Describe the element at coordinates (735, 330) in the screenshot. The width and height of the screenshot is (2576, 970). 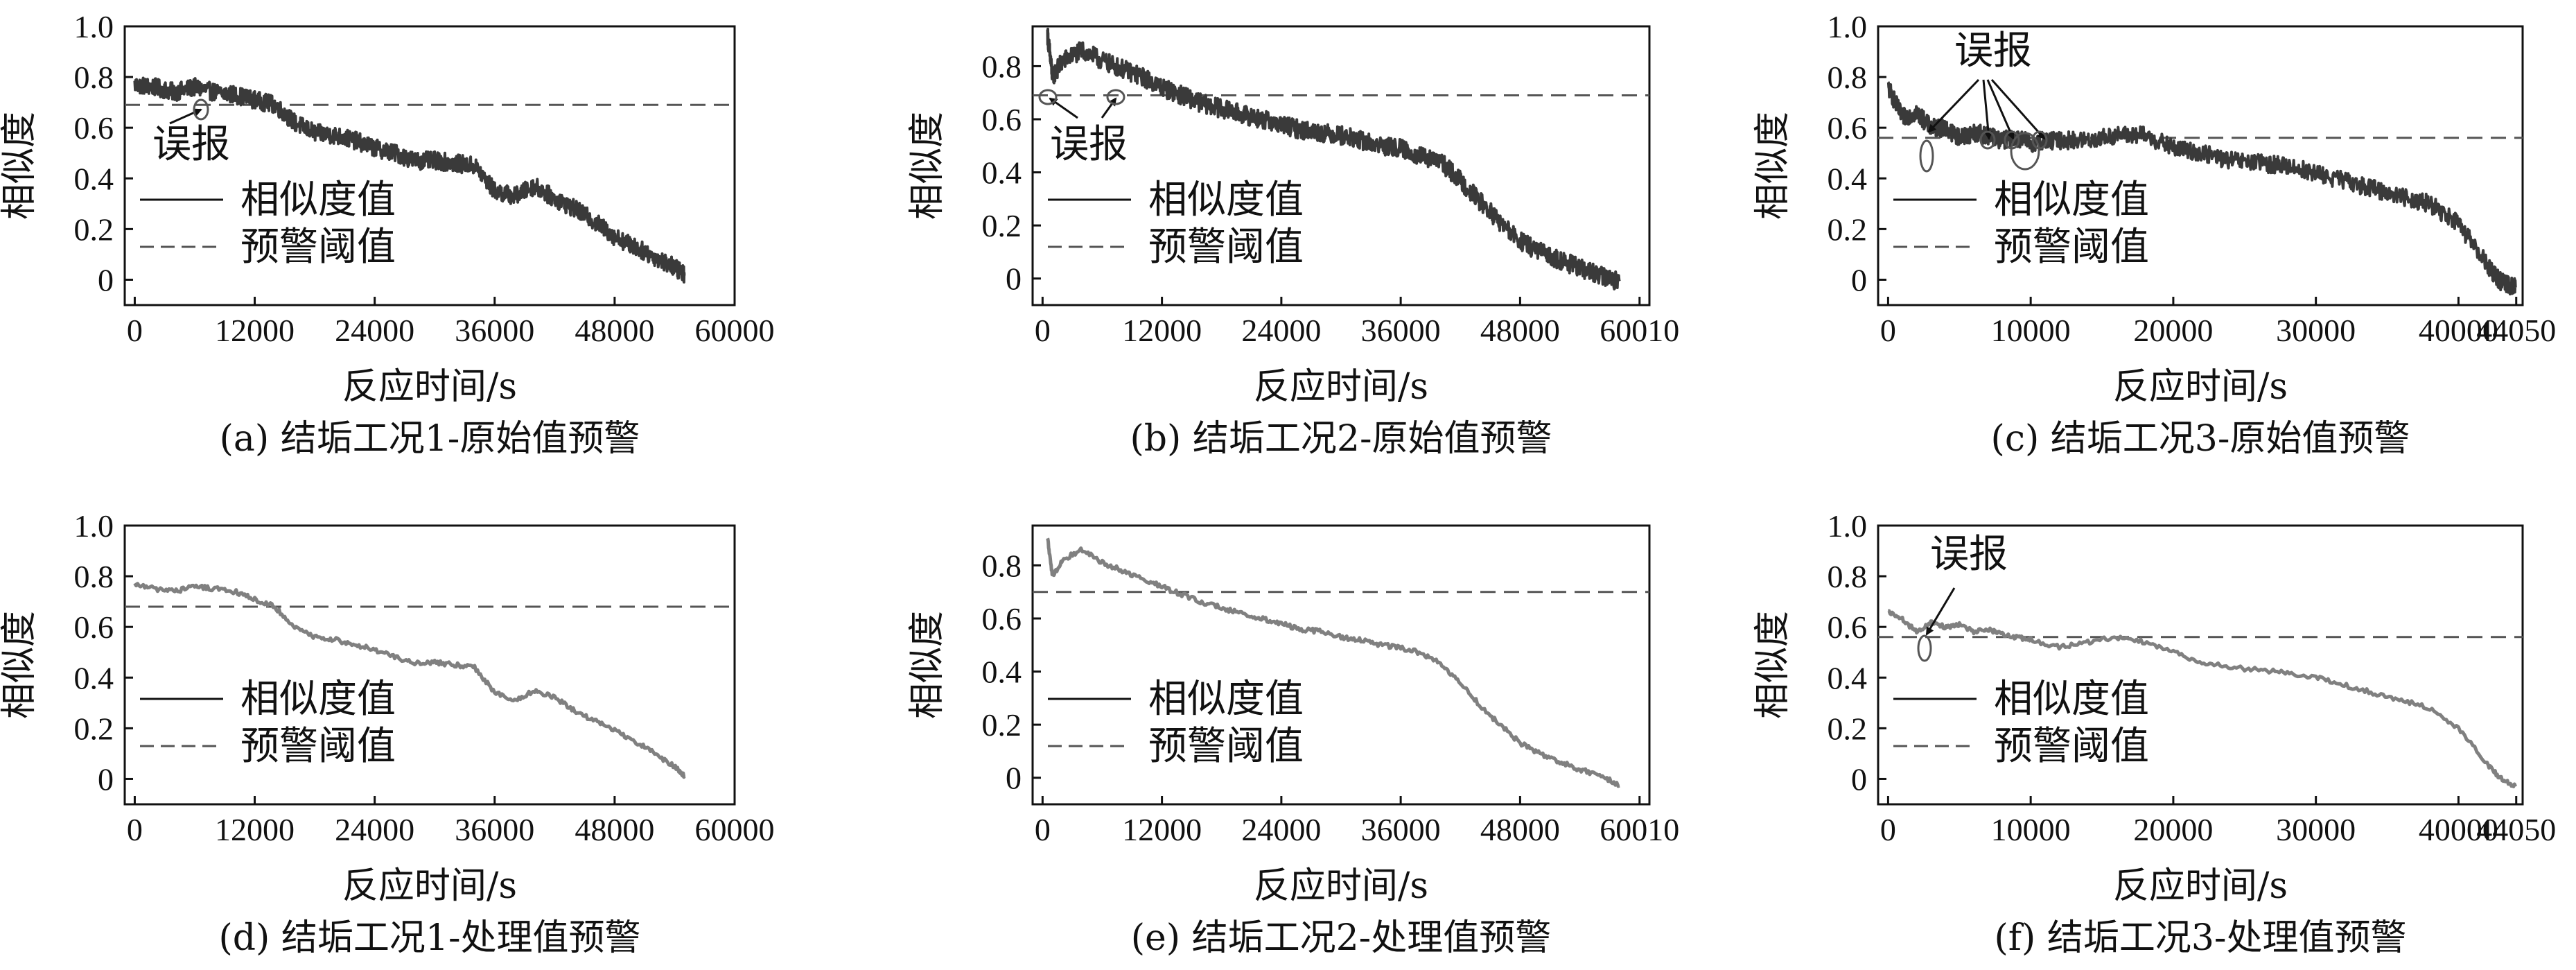
I see `x-tick-label: 60000` at that location.